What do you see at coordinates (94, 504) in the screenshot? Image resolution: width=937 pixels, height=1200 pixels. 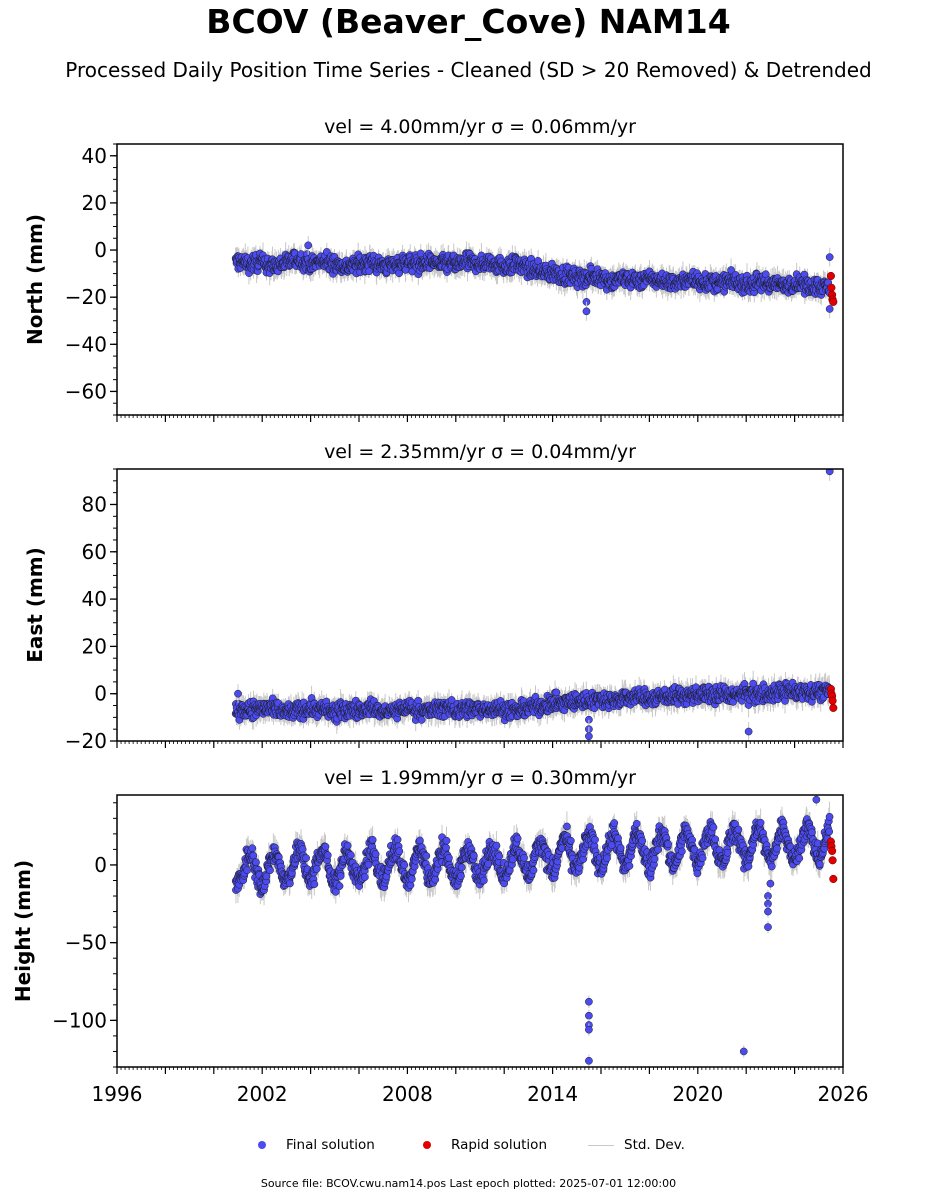 I see `y-tick-label: 80` at bounding box center [94, 504].